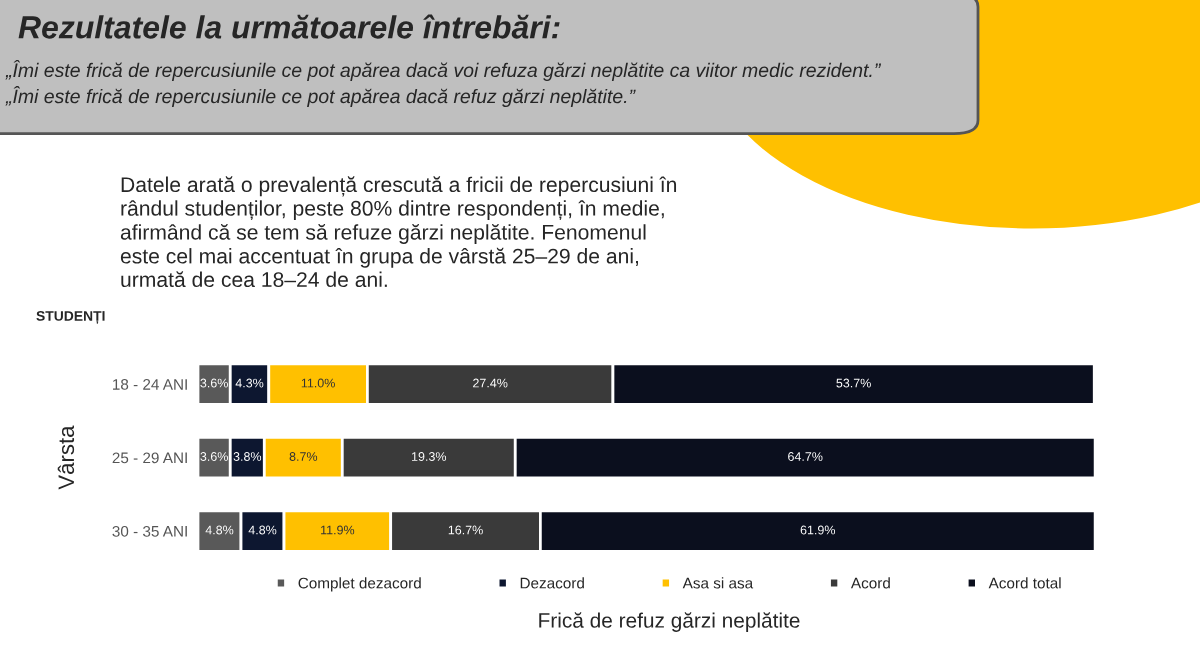  I want to click on x-axis-title: Frică de refuz gărzi neplătite, so click(669, 622).